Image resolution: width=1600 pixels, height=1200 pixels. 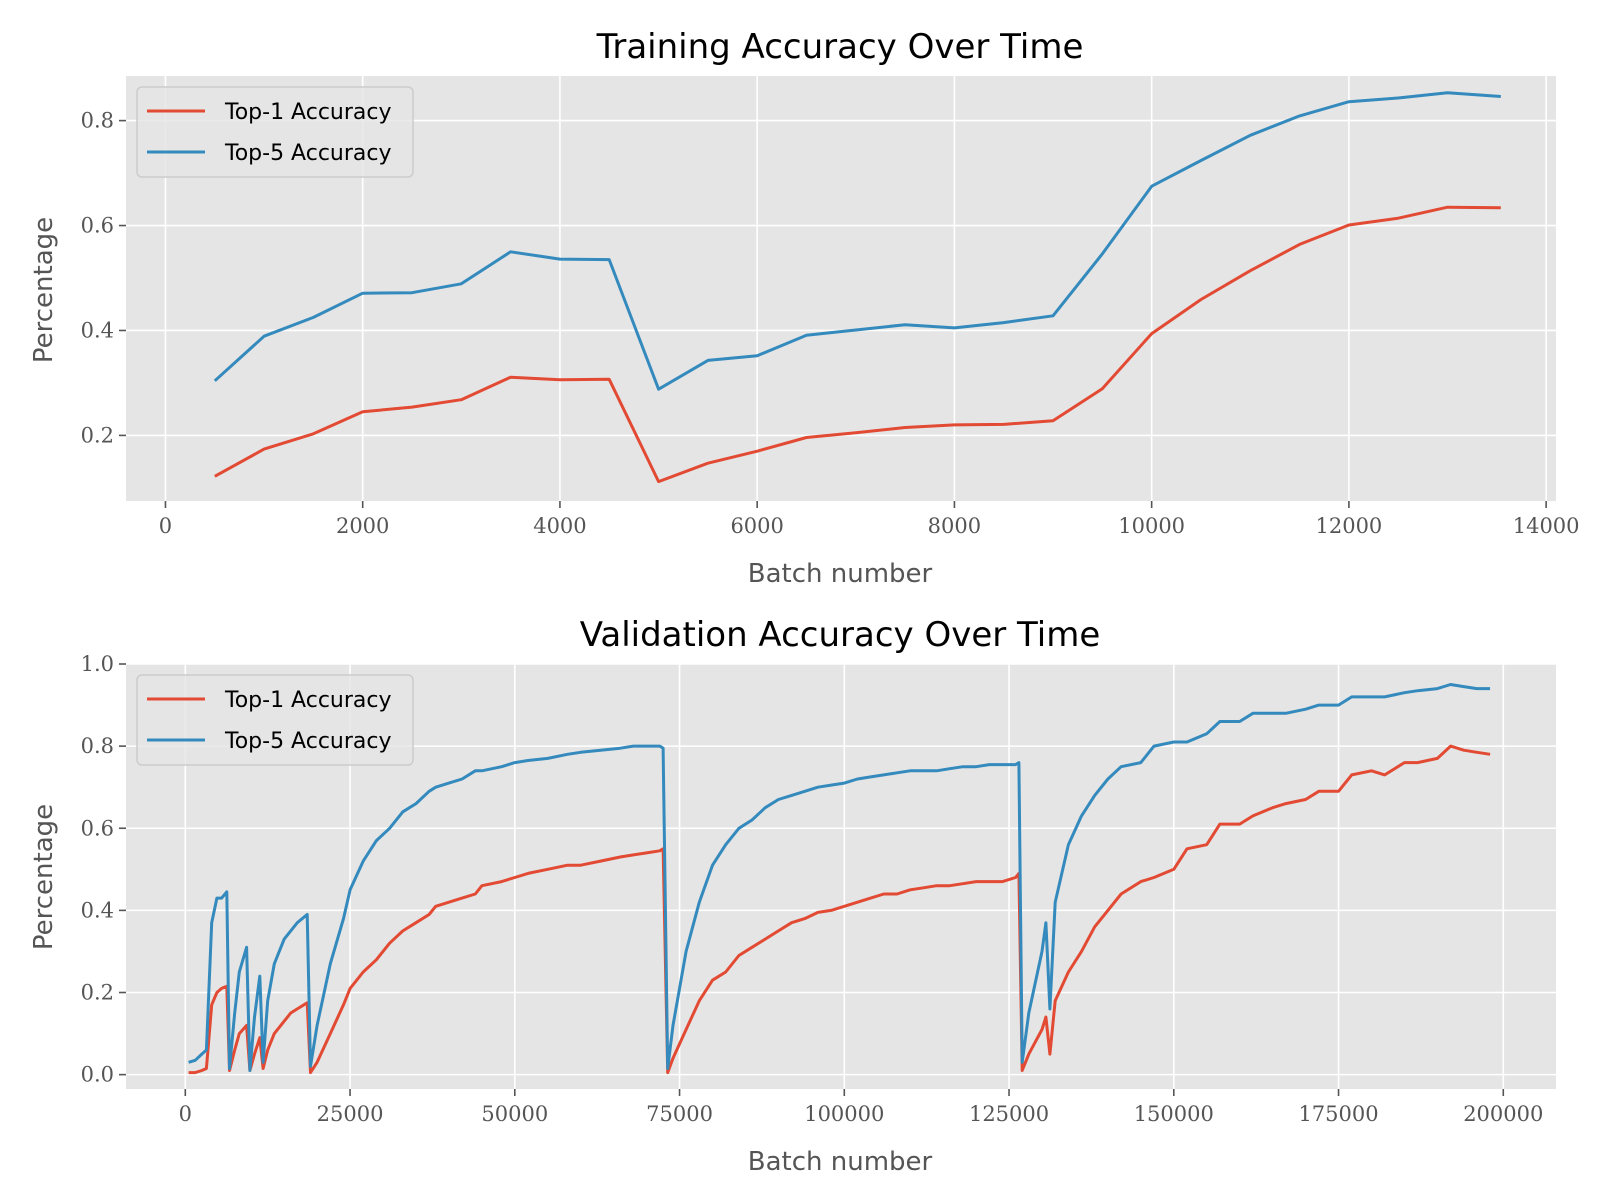 I want to click on chart-title: Validation Accuracy Over Time, so click(x=840, y=635).